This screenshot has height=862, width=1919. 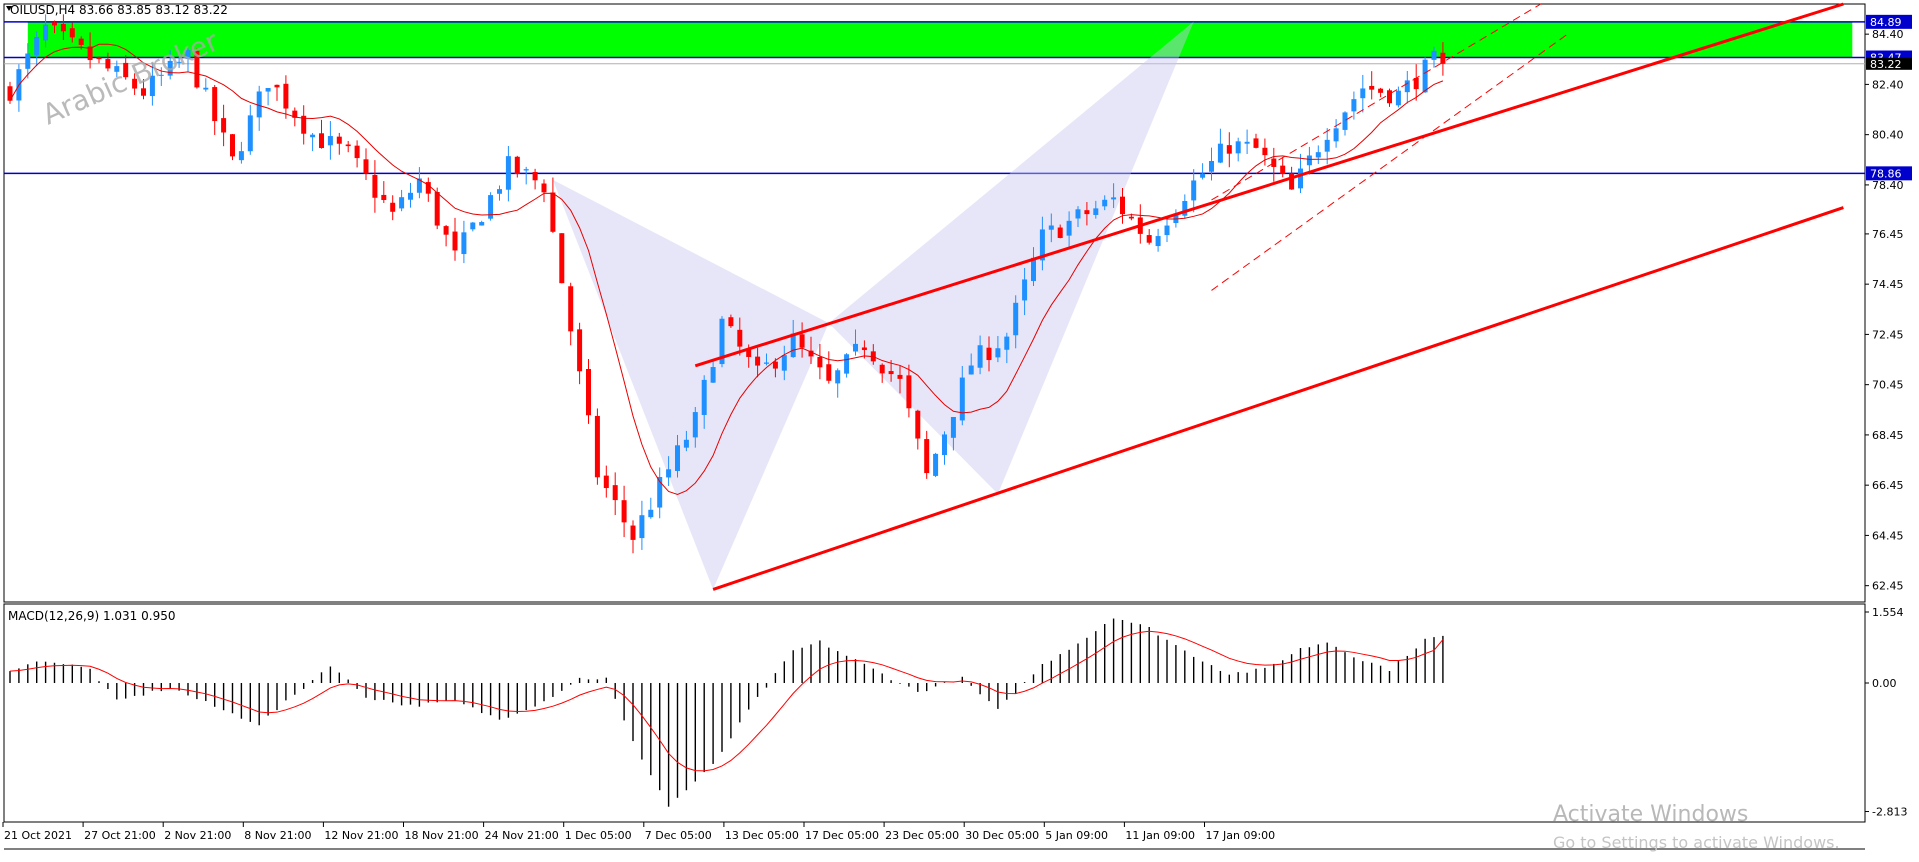 I want to click on current-price-label: 83.22, so click(x=1886, y=64).